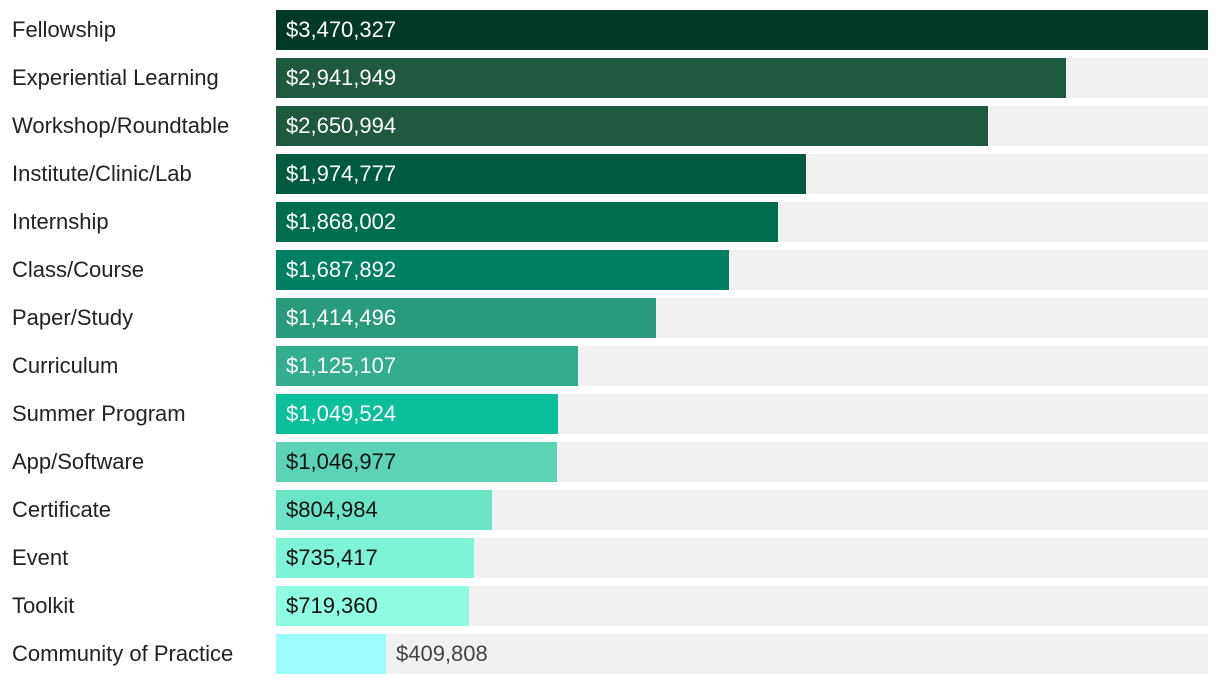 The image size is (1220, 684). I want to click on bar-row: Paper/Study $1,414,496, so click(610, 318).